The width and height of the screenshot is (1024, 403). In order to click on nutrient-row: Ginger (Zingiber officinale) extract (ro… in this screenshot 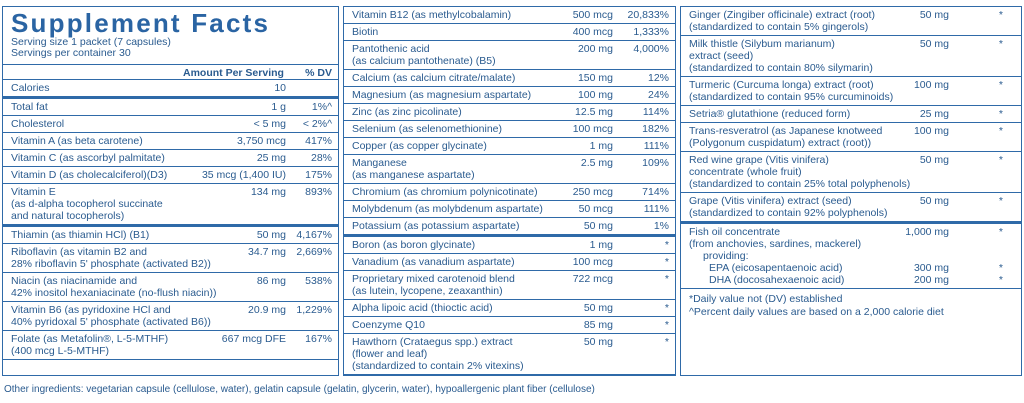, I will do `click(851, 21)`.